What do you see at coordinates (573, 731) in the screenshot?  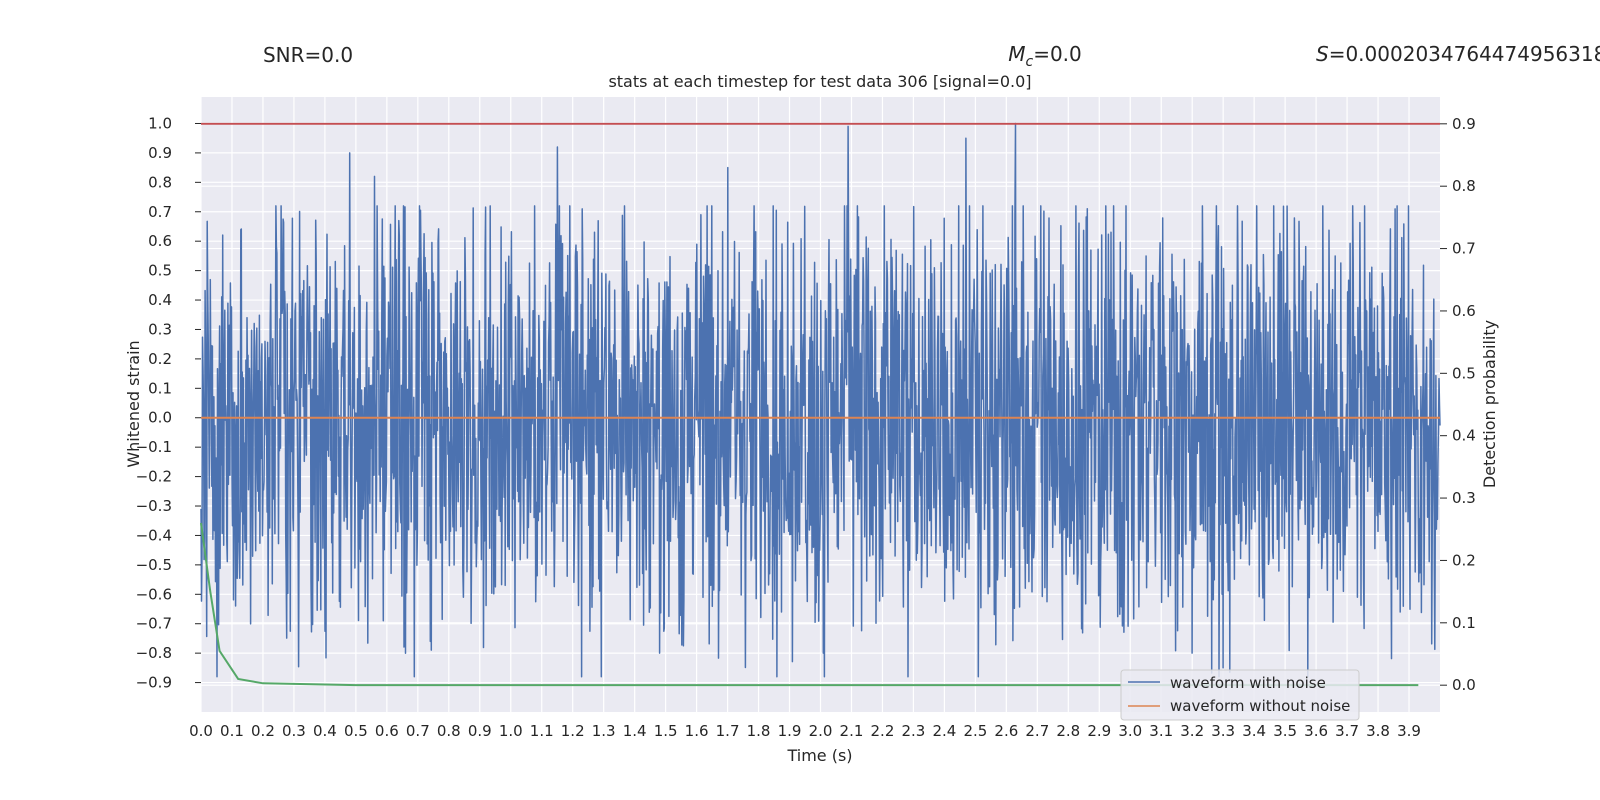 I see `x-tick-label-12: 1.2` at bounding box center [573, 731].